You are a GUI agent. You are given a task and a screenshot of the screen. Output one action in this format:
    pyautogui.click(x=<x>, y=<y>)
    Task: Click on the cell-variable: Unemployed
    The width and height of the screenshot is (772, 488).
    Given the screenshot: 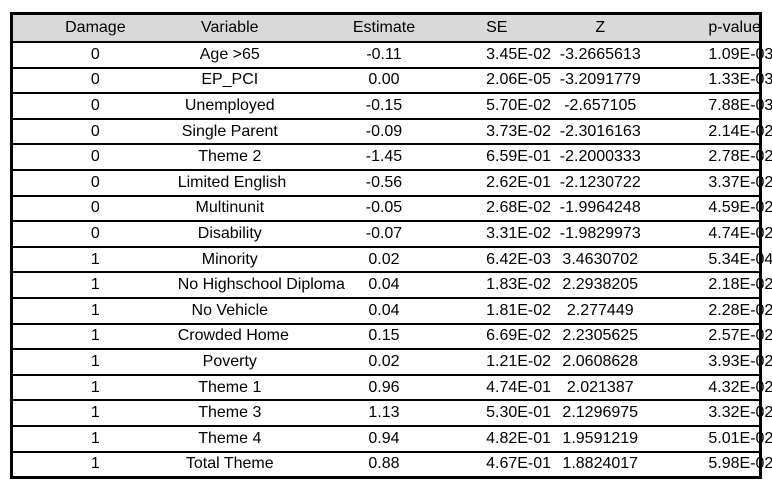 What is the action you would take?
    pyautogui.click(x=229, y=106)
    